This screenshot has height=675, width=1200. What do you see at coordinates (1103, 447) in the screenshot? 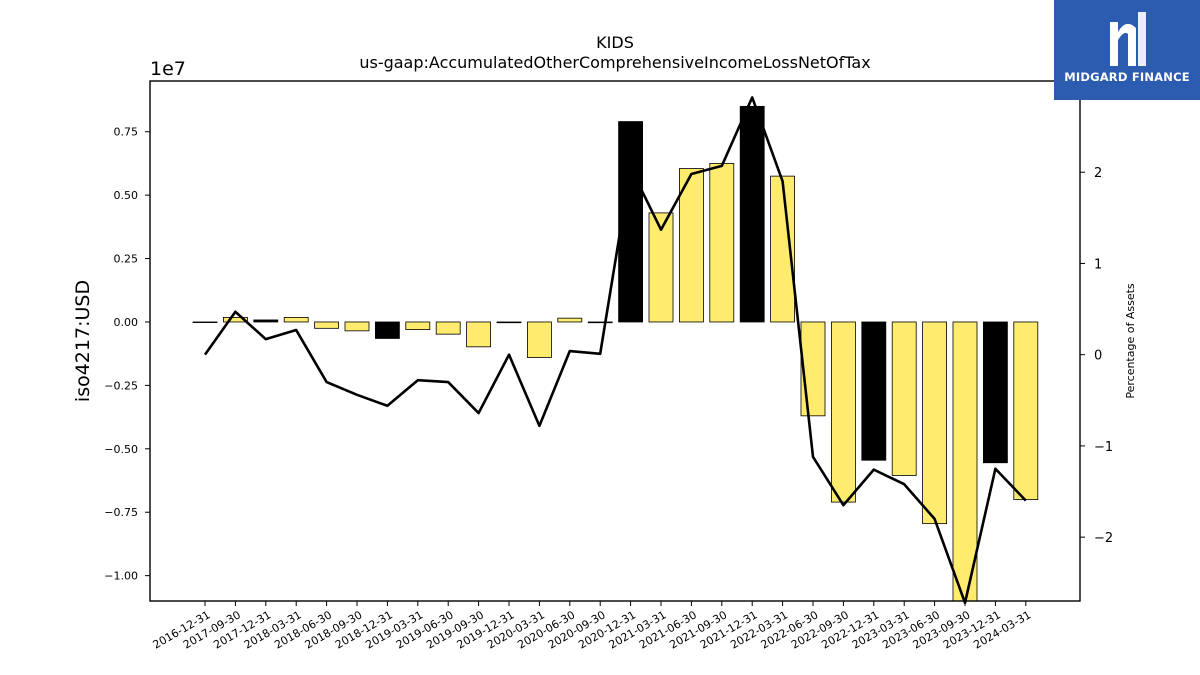
I see `y2-tick-label: −1` at bounding box center [1103, 447].